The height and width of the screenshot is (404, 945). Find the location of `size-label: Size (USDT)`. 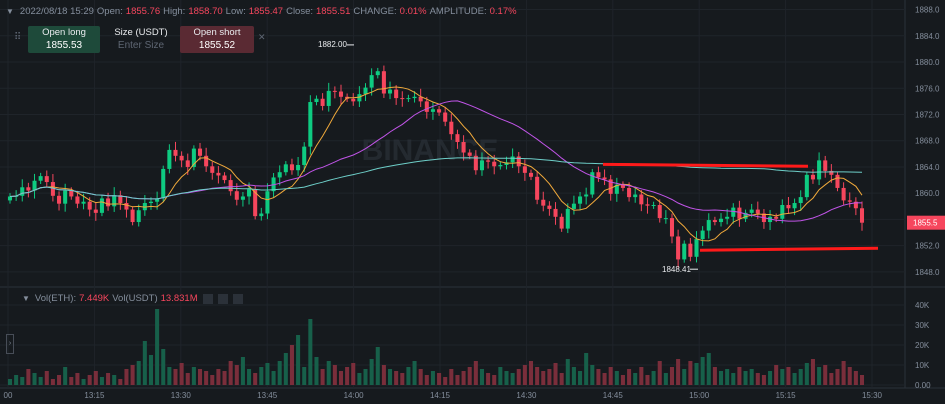

size-label: Size (USDT) is located at coordinates (141, 32).